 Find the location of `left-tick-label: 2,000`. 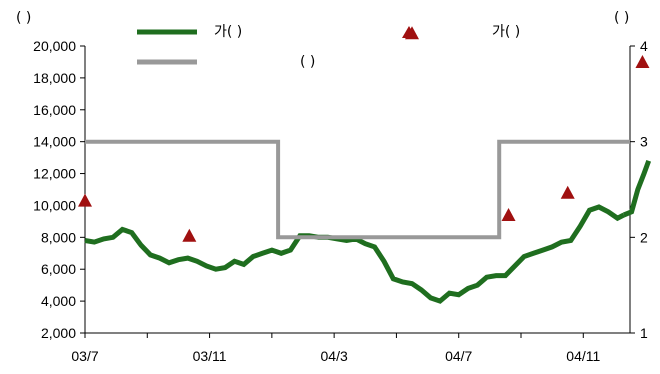

left-tick-label: 2,000 is located at coordinates (58, 333).